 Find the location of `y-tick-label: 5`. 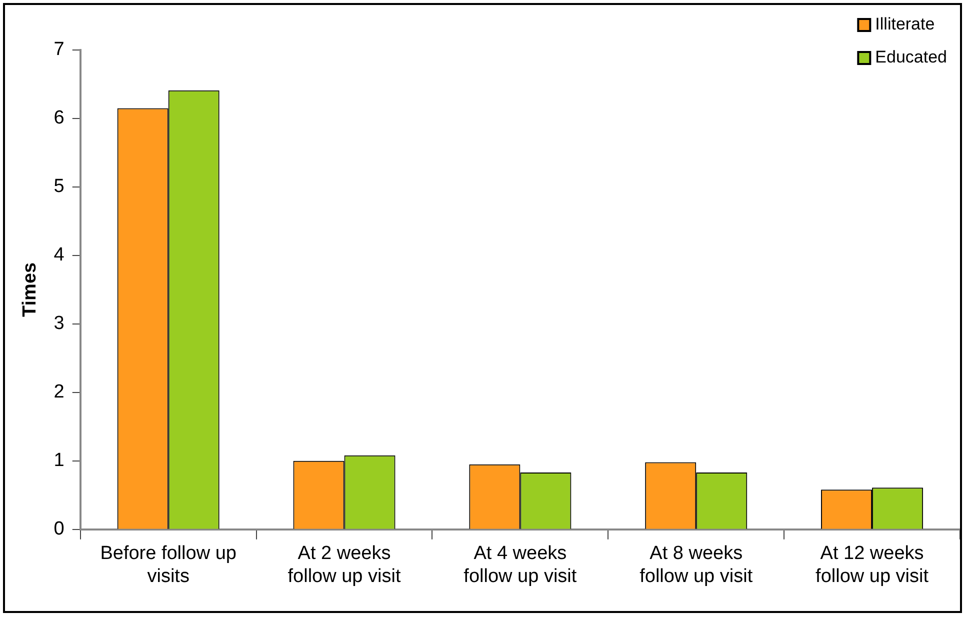

y-tick-label: 5 is located at coordinates (59, 187).